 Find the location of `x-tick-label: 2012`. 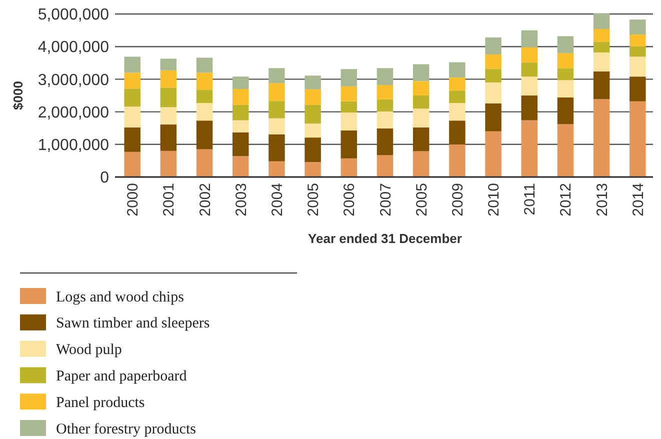

x-tick-label: 2012 is located at coordinates (566, 199).